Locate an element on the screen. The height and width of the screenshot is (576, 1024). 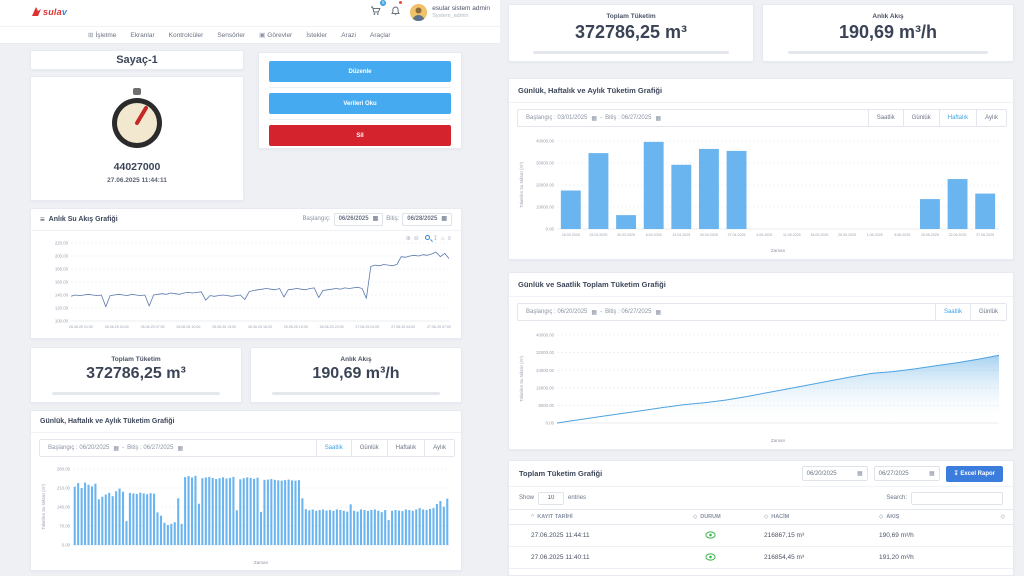
home-reset-icon: ⌂ is located at coordinates (442, 238).